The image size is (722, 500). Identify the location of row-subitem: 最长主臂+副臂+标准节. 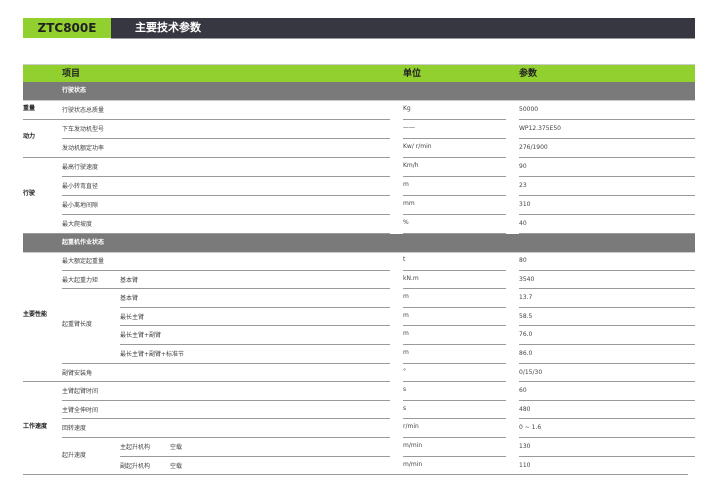
(152, 354).